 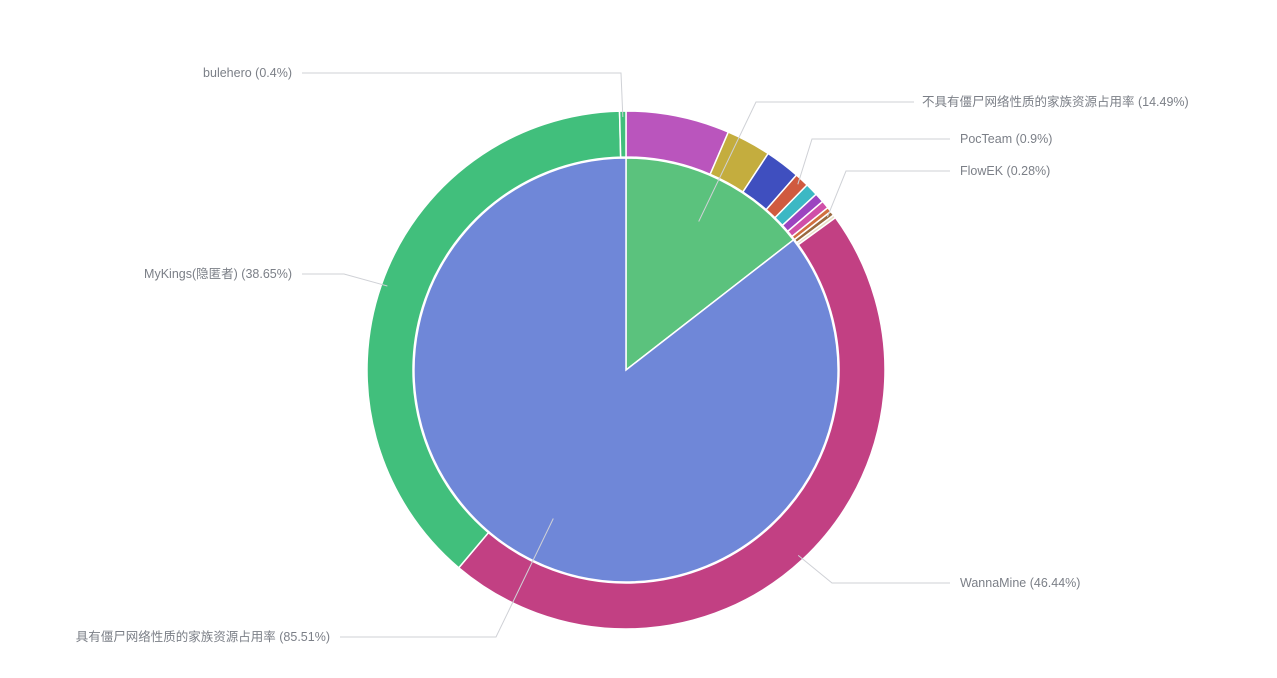 What do you see at coordinates (345, 280) in the screenshot?
I see `leader-line-mykings` at bounding box center [345, 280].